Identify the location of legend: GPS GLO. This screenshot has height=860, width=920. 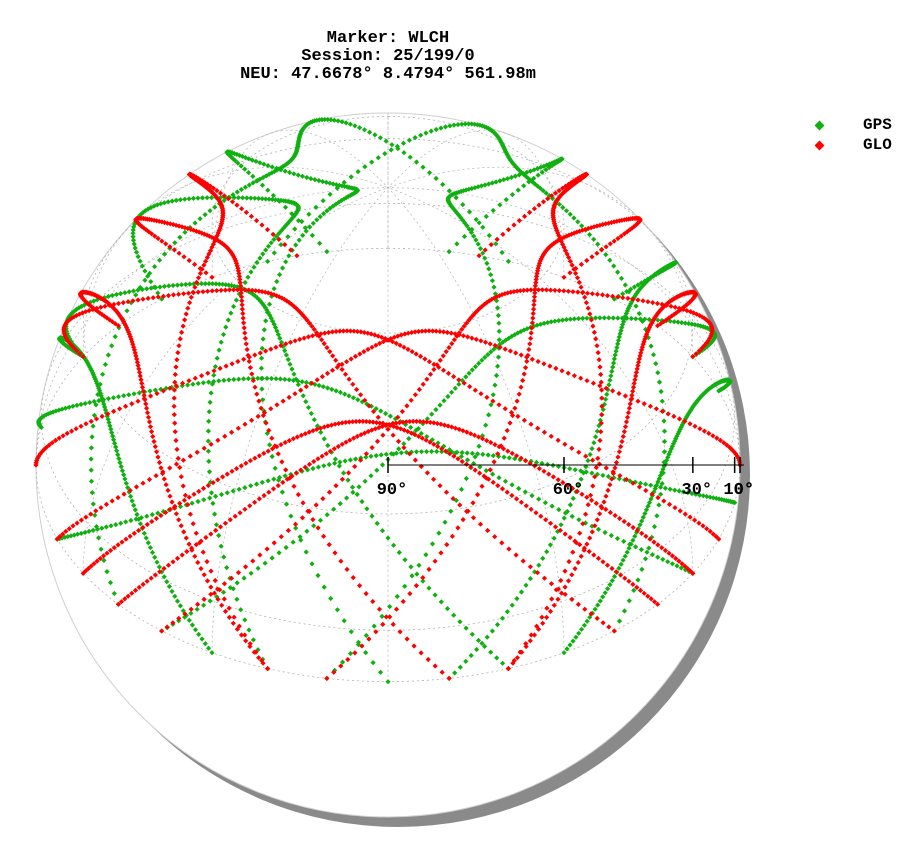
(850, 135).